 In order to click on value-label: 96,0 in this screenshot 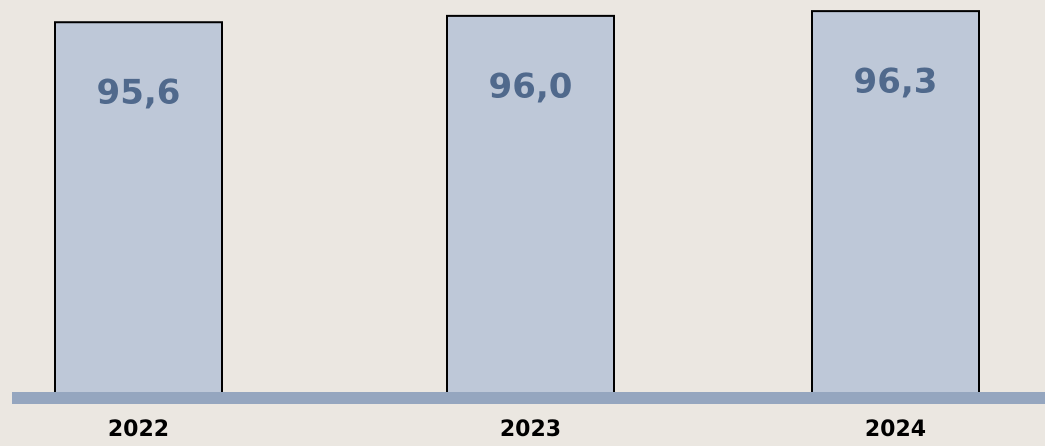, I will do `click(531, 86)`.